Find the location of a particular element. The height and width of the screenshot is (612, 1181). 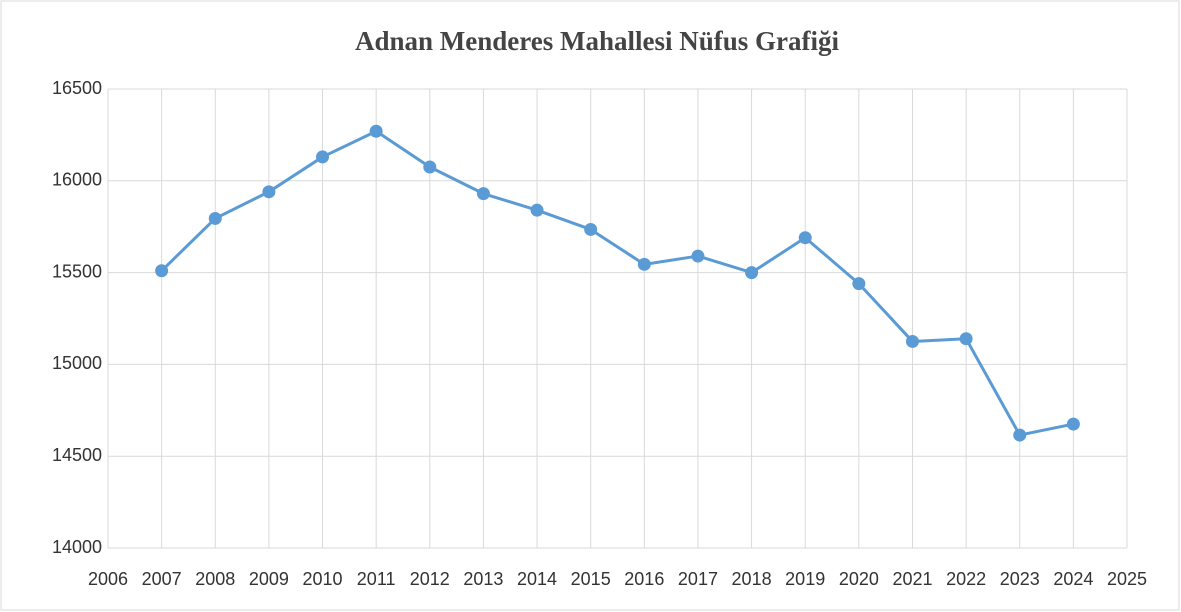

x-tick-label: 2019 is located at coordinates (805, 579).